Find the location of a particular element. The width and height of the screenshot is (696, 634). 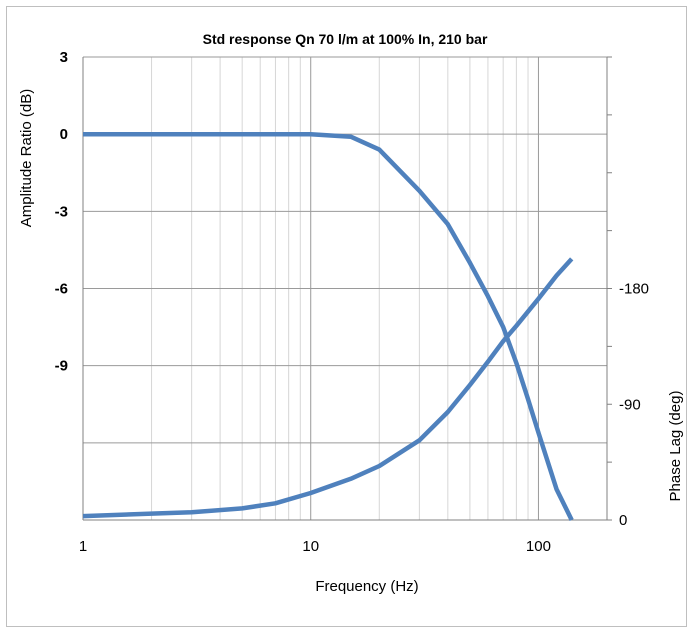

y-axis-title: Amplitude Ratio (dB) is located at coordinates (26, 158).